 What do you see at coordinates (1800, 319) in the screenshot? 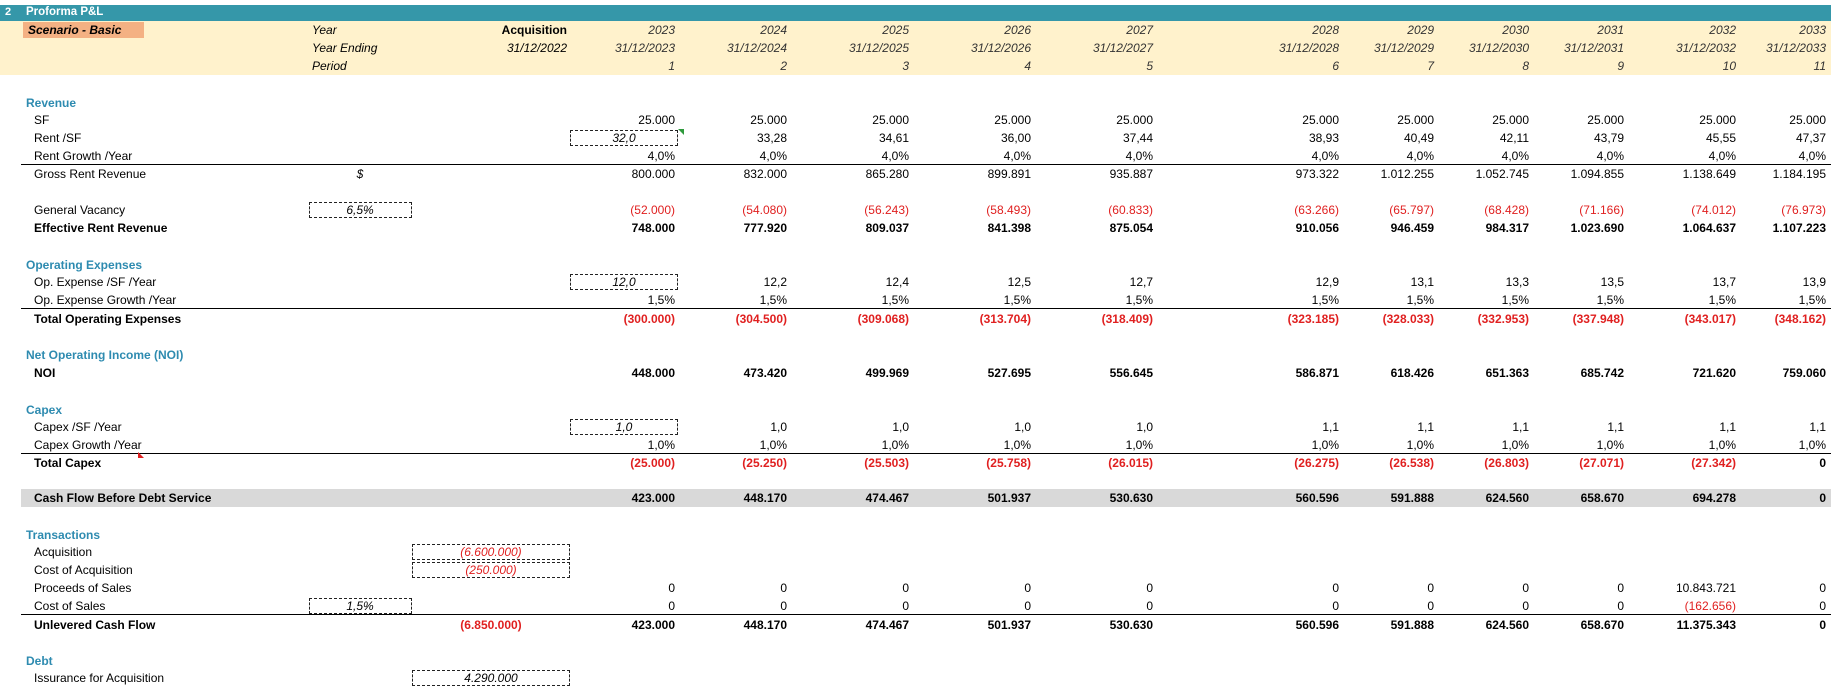
I see `value-cell: (348.162)` at bounding box center [1800, 319].